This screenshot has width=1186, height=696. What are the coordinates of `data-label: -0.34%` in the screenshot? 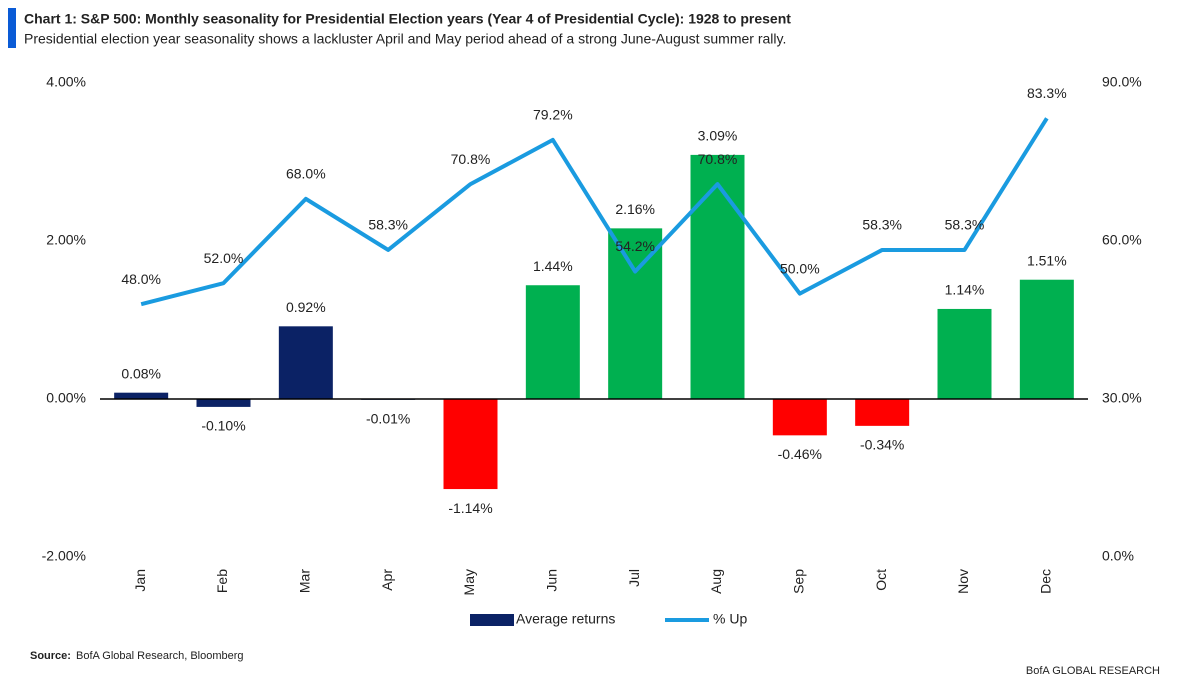 It's located at (882, 445).